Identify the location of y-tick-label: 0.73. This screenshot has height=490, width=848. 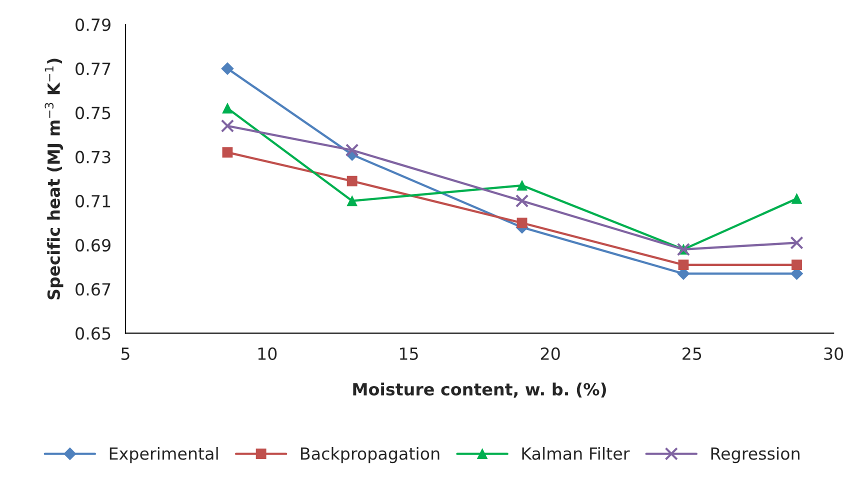
(93, 157).